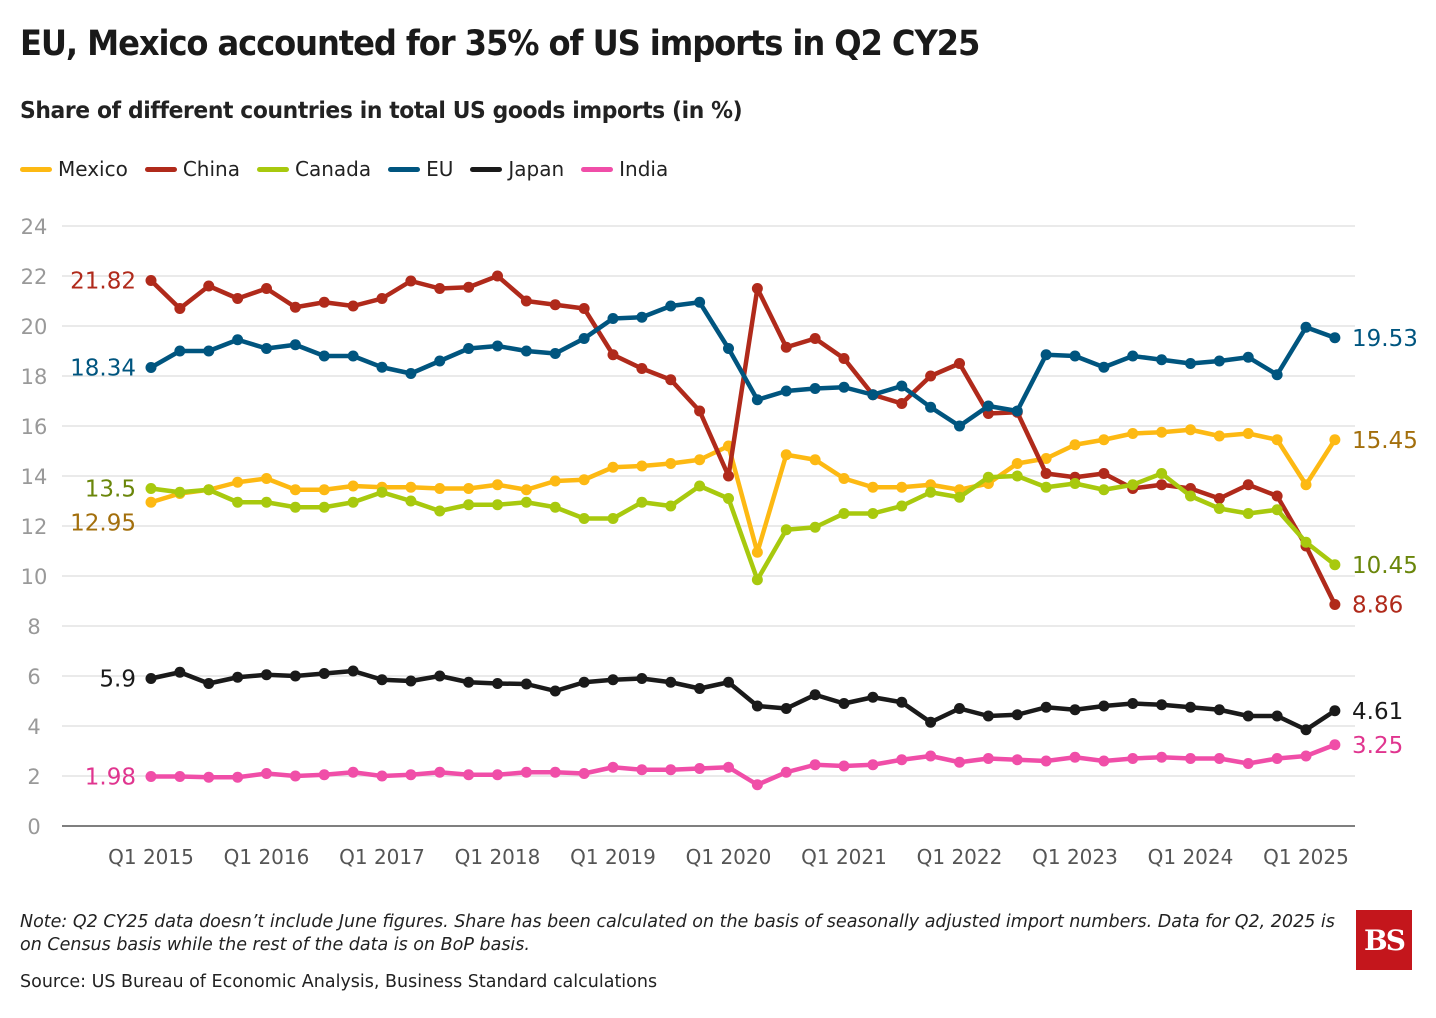 This screenshot has height=1018, width=1436. What do you see at coordinates (960, 857) in the screenshot?
I see `x-tick-label: Q1 2022` at bounding box center [960, 857].